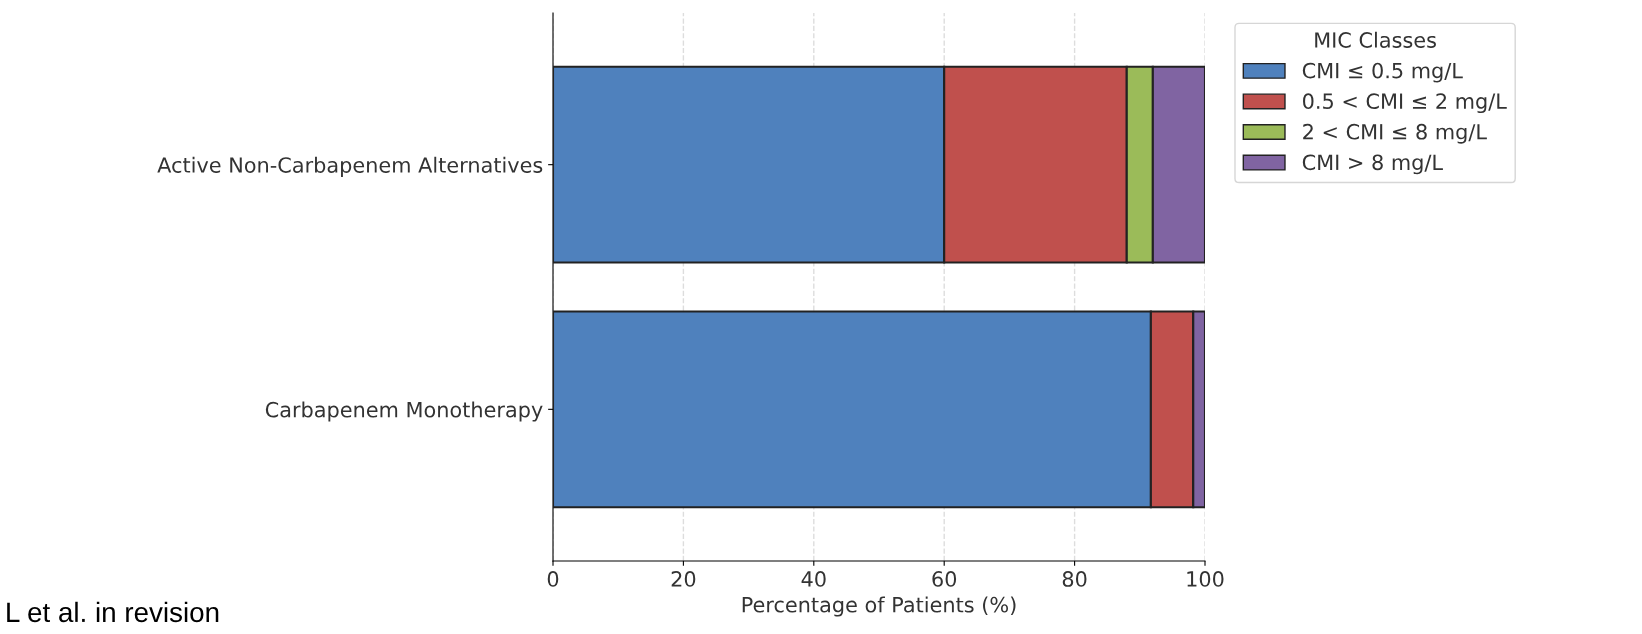  Describe the element at coordinates (1205, 579) in the screenshot. I see `x-tick-label: 100` at that location.